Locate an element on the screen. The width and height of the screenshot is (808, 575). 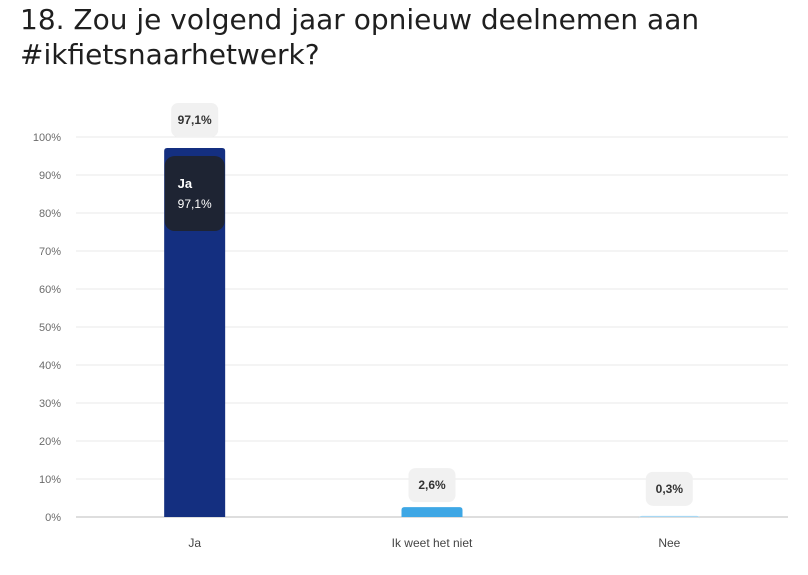
bar-ik-weet-het-niet is located at coordinates (432, 512).